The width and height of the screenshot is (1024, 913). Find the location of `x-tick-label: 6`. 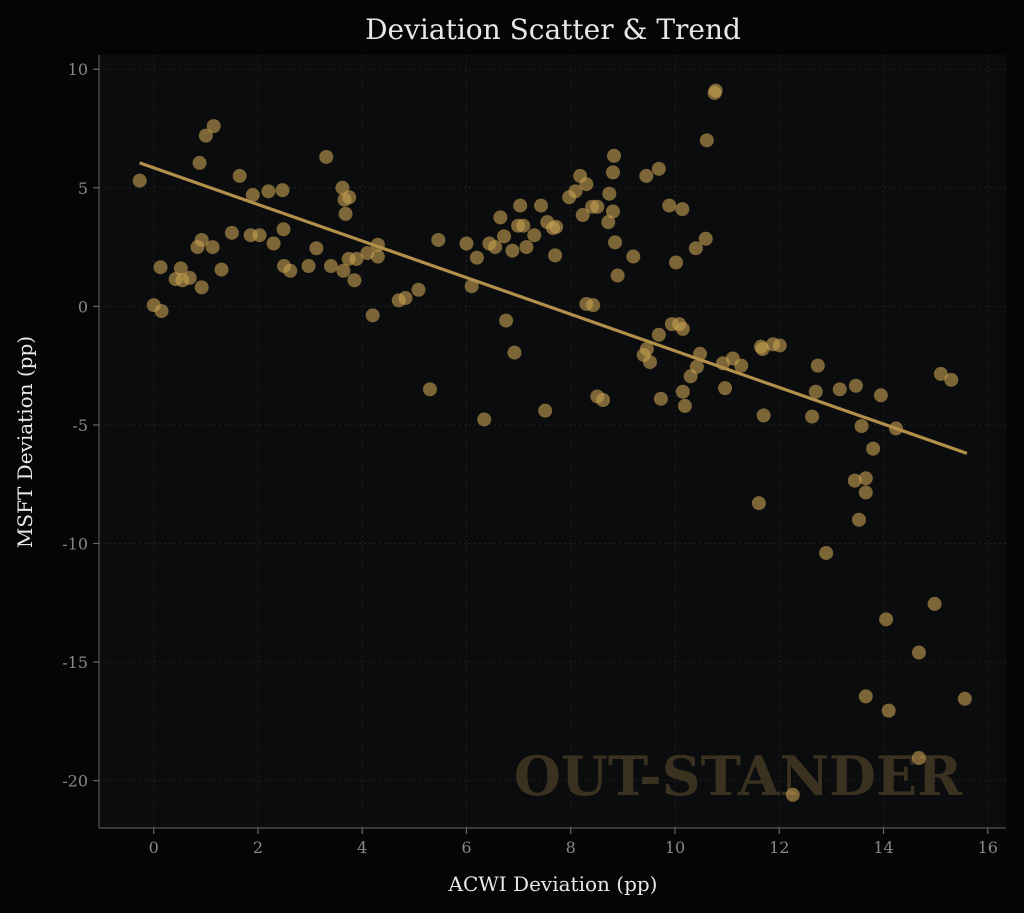

x-tick-label: 6 is located at coordinates (466, 847).